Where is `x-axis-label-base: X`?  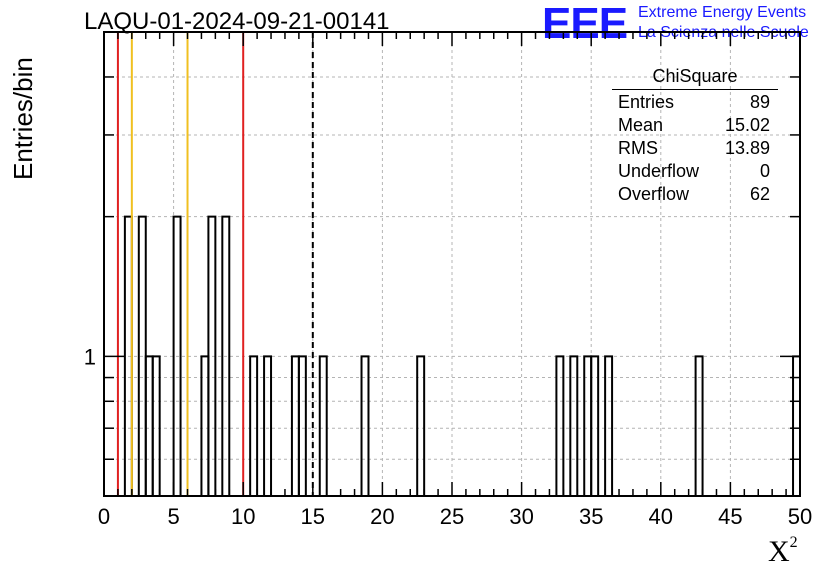
x-axis-label-base: X is located at coordinates (779, 551).